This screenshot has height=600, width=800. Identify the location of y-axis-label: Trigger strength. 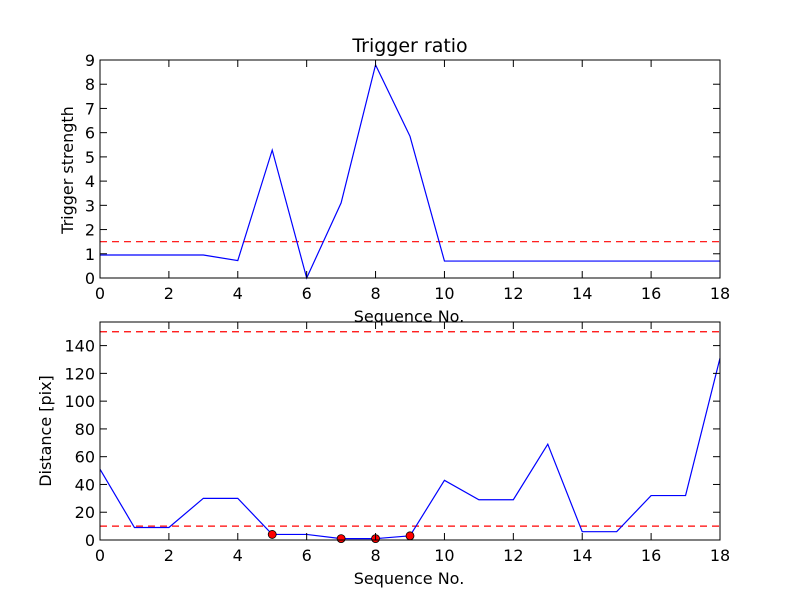
(67, 170).